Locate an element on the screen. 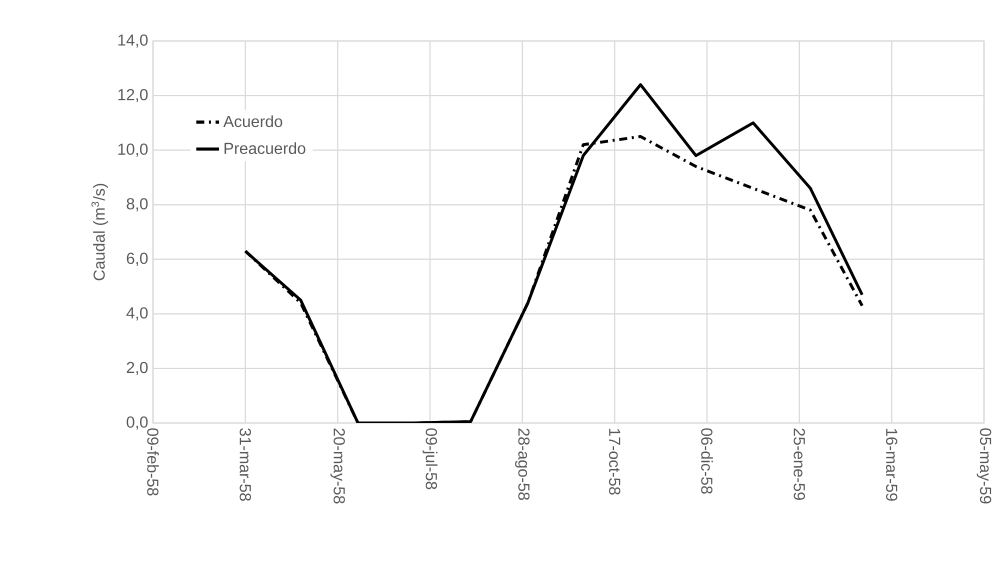  x-tick-label: 20-may-58 is located at coordinates (337, 466).